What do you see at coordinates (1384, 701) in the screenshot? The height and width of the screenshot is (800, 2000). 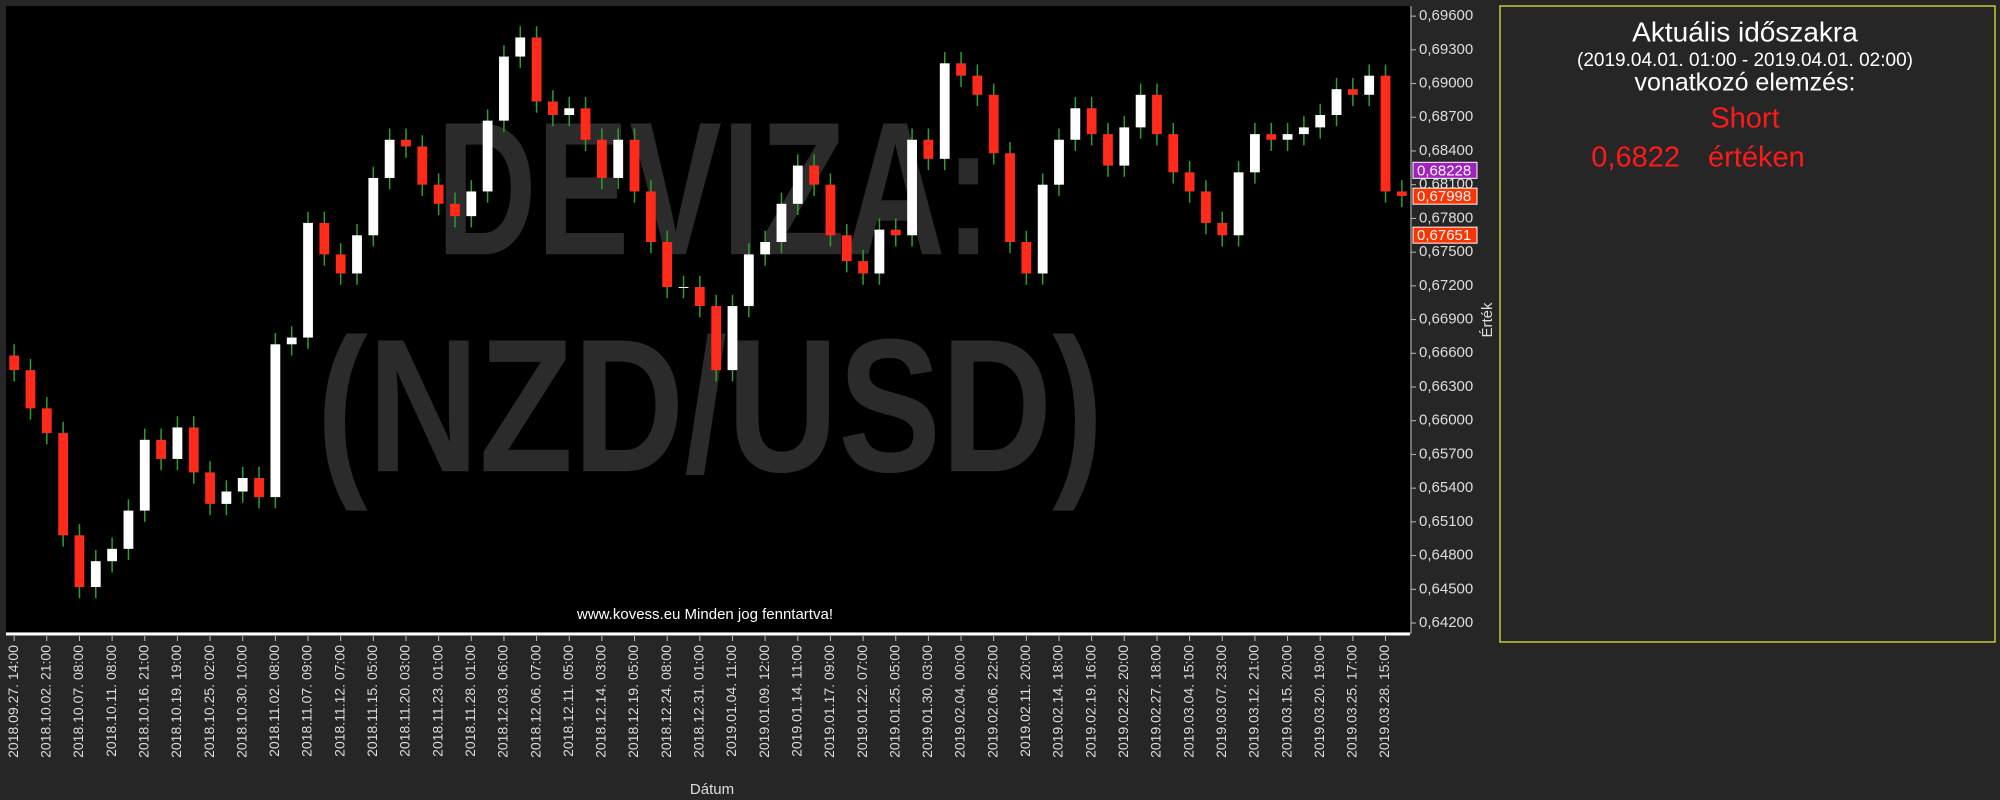 I see `x-tick-label: 2019.03.28. 15:00` at bounding box center [1384, 701].